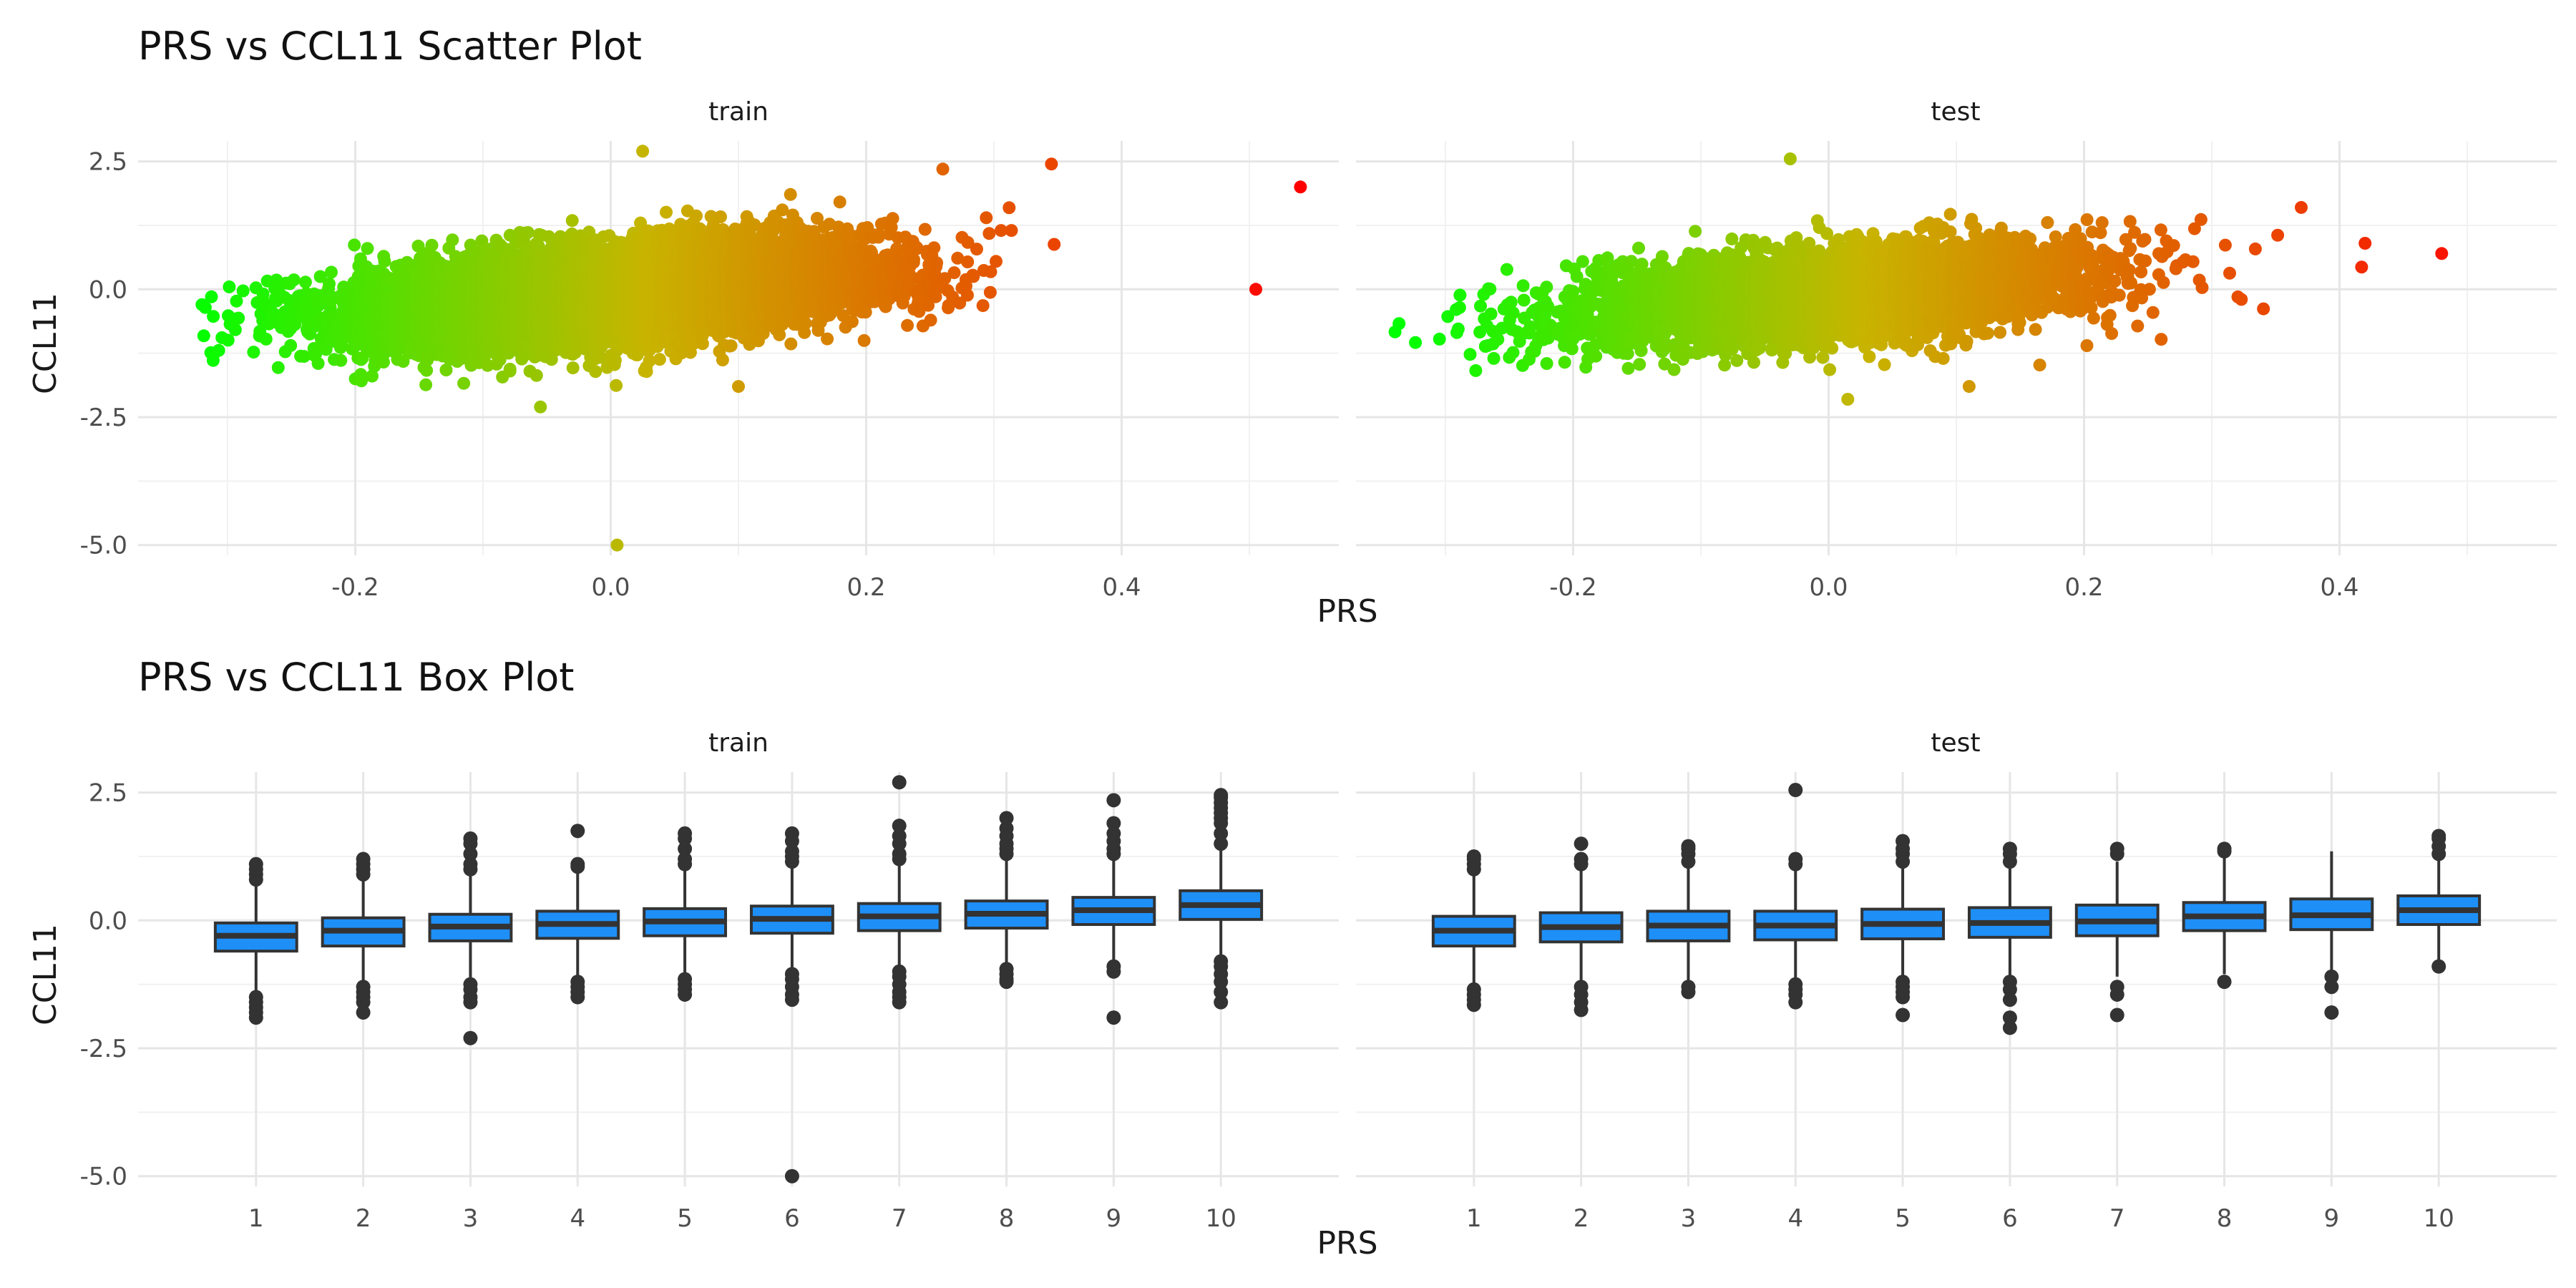 The width and height of the screenshot is (2576, 1288). I want to click on scatter-facet-label-train: train, so click(738, 112).